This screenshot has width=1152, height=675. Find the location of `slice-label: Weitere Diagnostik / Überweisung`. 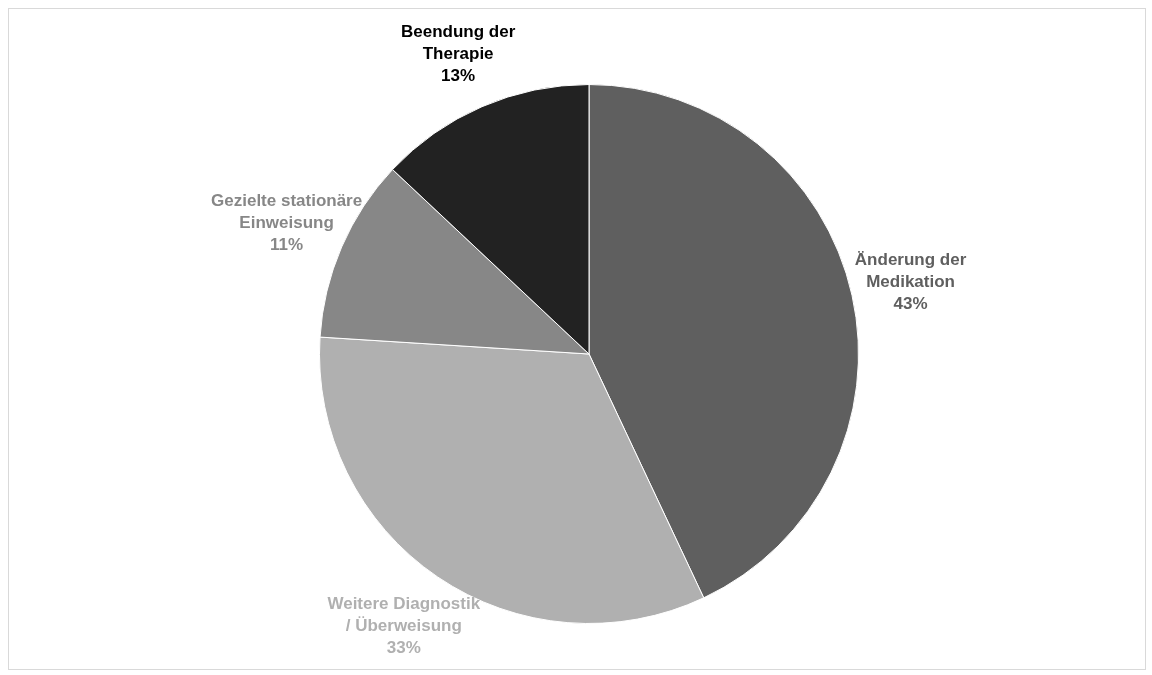

slice-label: Weitere Diagnostik / Überweisung is located at coordinates (404, 615).